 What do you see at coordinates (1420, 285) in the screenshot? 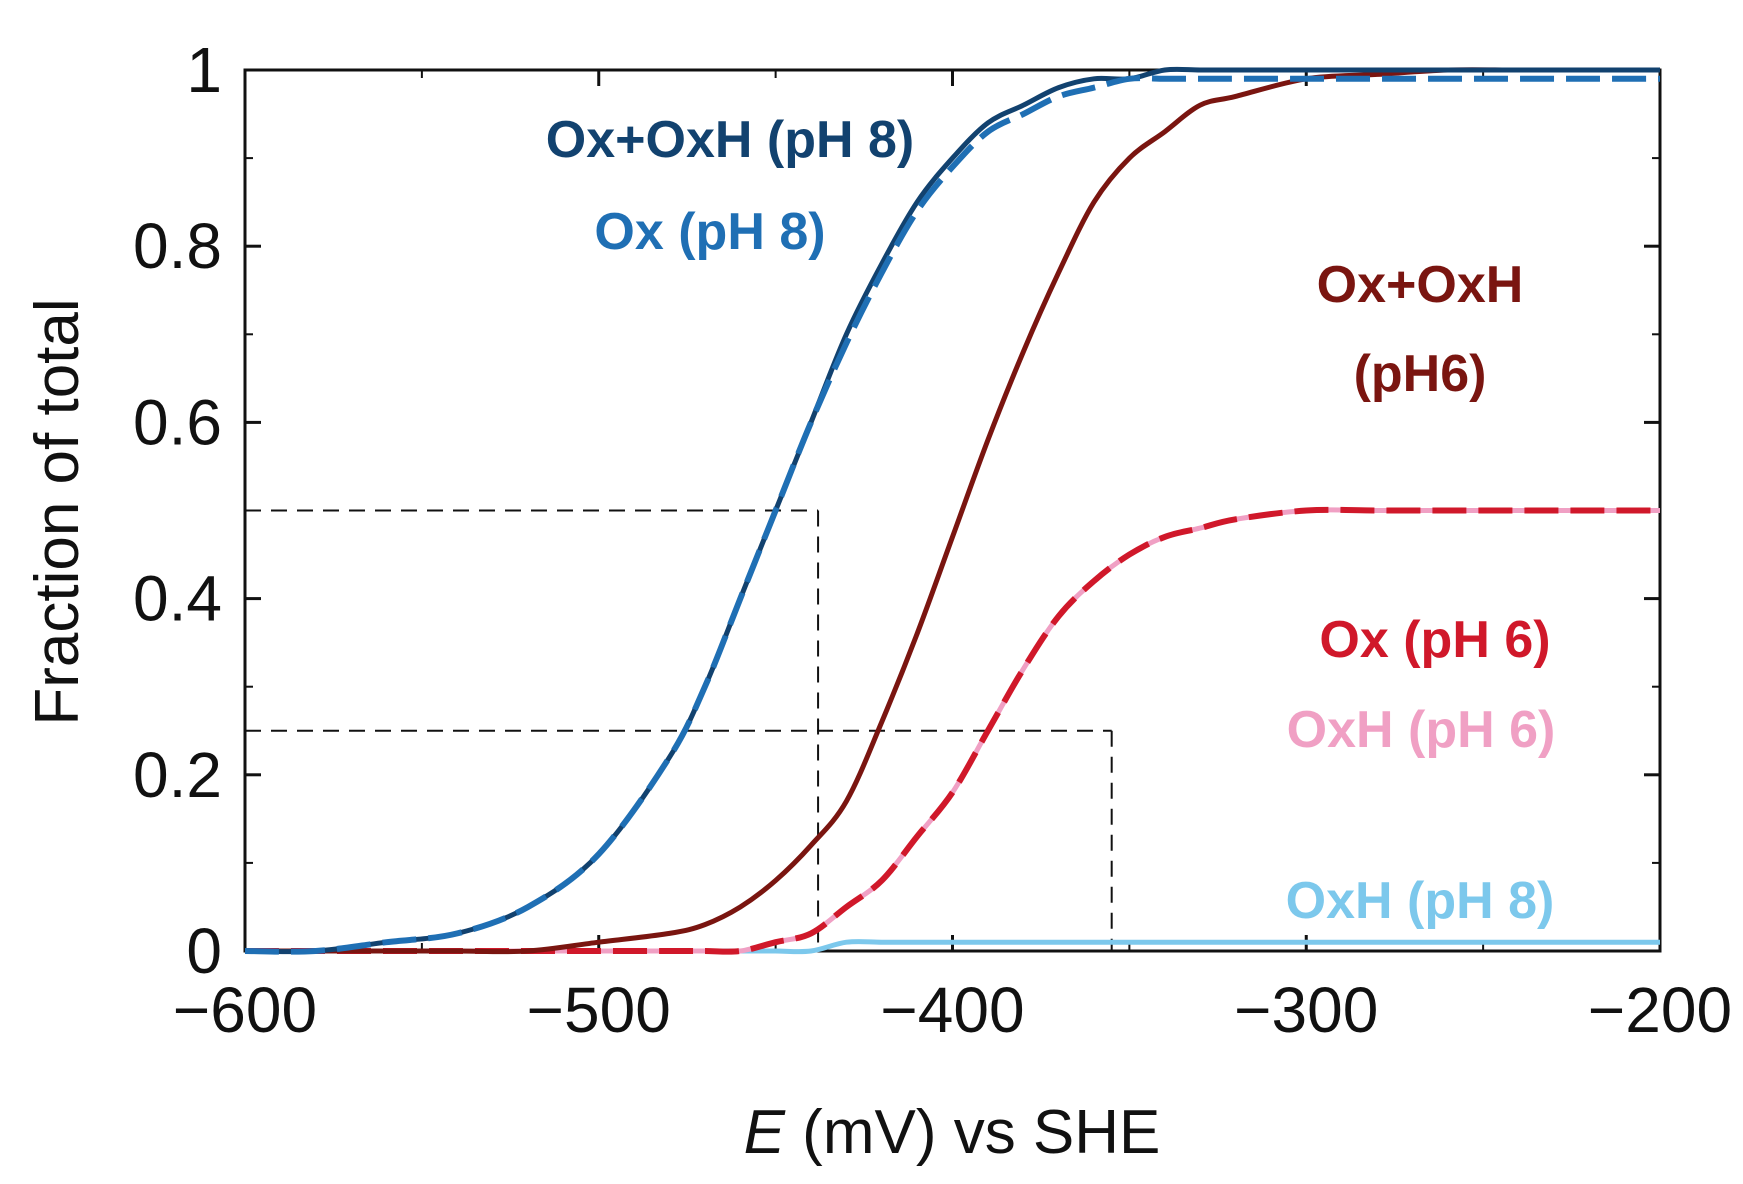
I see `label-ox-oxh-ph6-line1: Ox+OxH` at bounding box center [1420, 285].